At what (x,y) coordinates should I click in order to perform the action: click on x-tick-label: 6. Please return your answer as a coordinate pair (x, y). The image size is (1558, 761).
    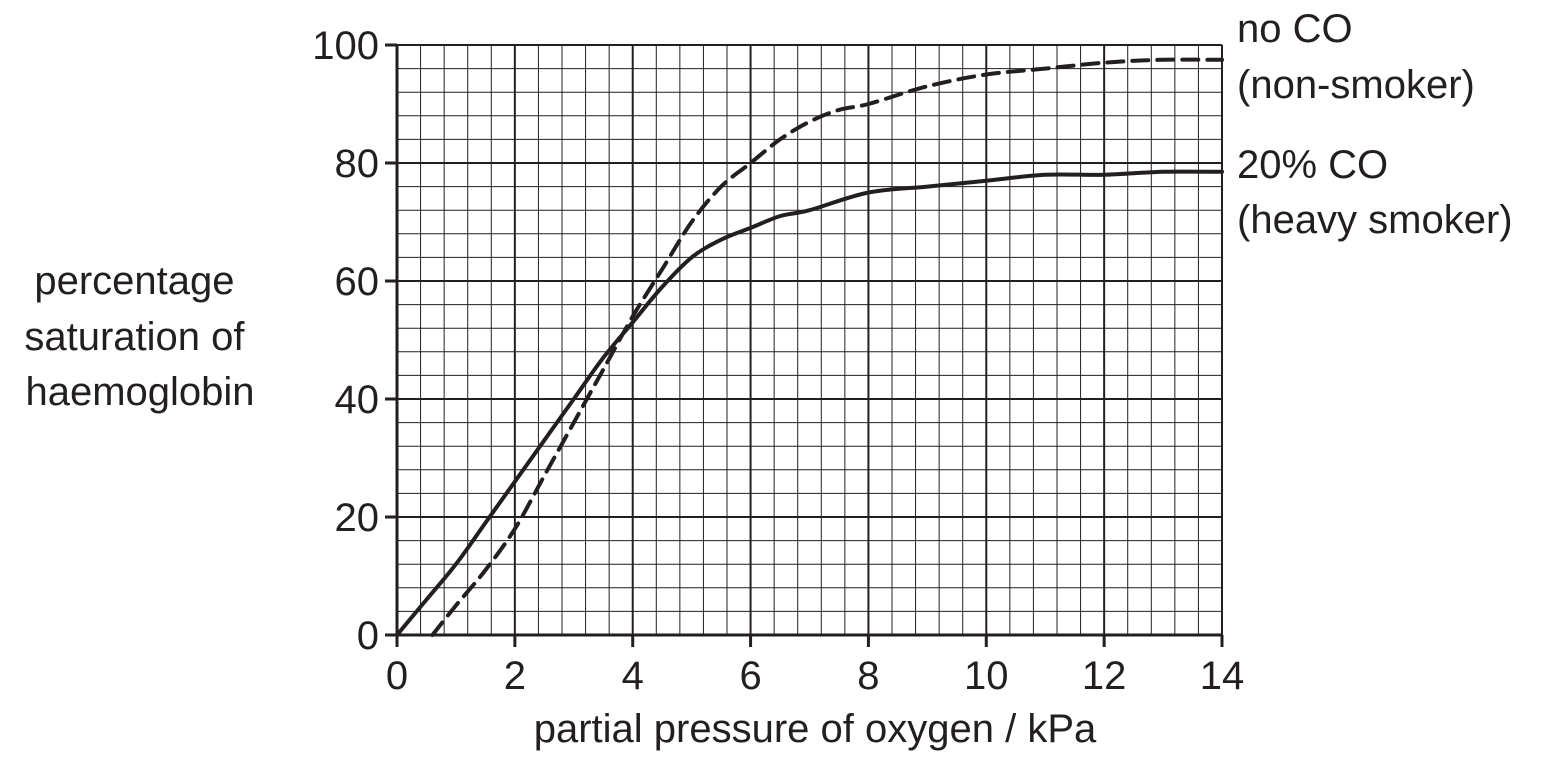
    Looking at the image, I should click on (750, 676).